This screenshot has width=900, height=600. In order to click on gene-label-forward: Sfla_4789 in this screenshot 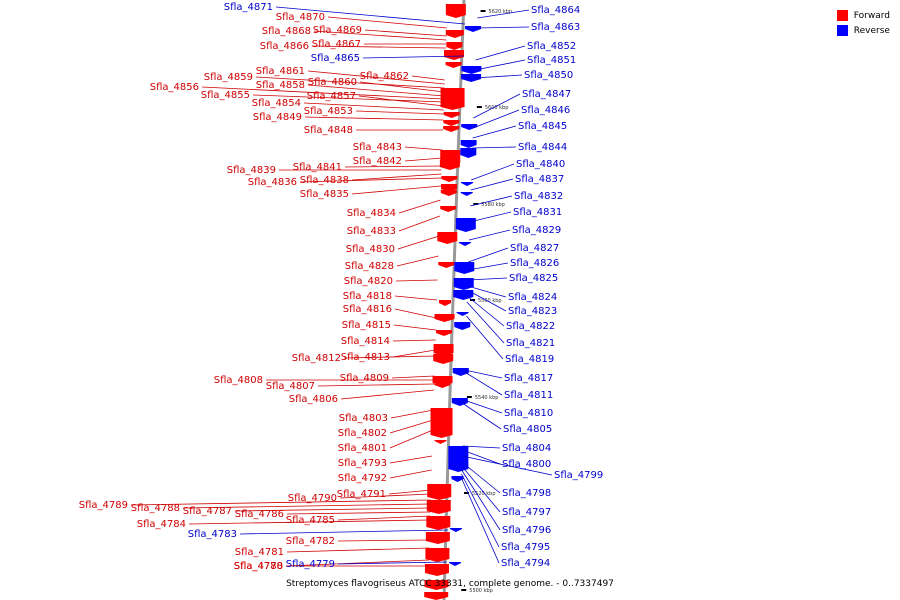, I will do `click(103, 505)`.